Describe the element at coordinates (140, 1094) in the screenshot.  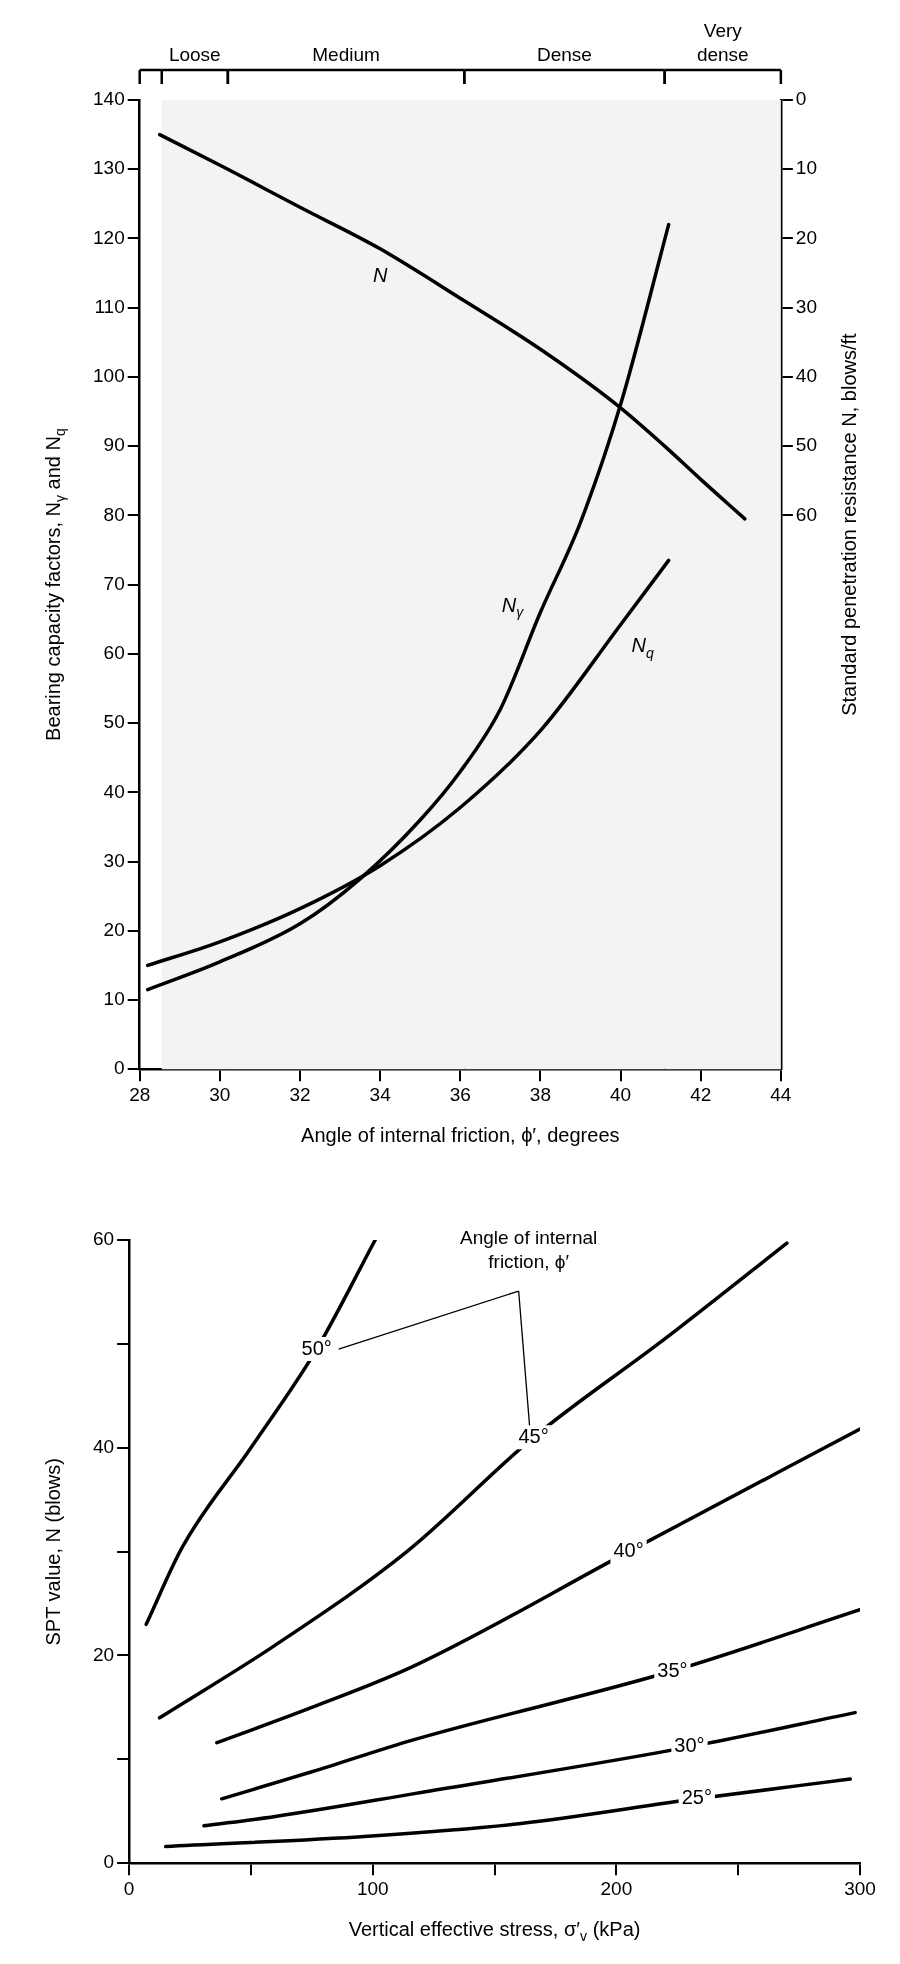
I see `x-tick-label: 28` at that location.